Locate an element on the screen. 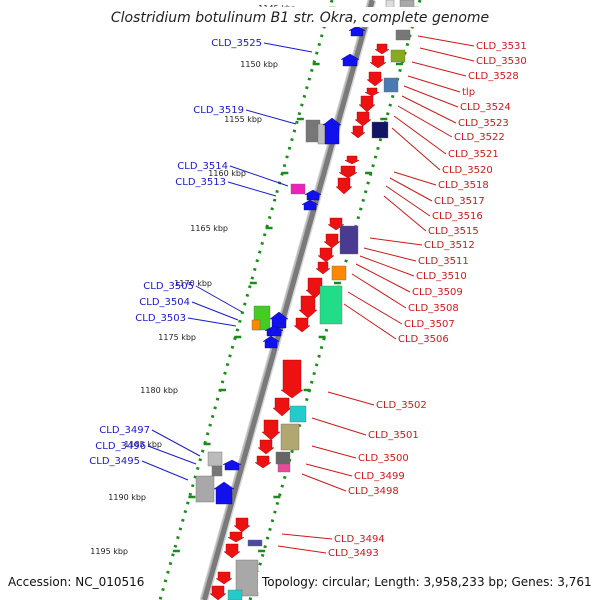  left-gene-label: CLD_3495 is located at coordinates (114, 461).